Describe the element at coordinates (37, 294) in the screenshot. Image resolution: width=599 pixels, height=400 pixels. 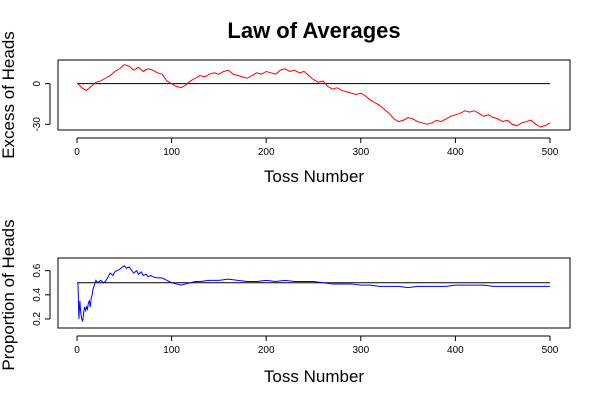
I see `y-tick-label: 0.4` at that location.